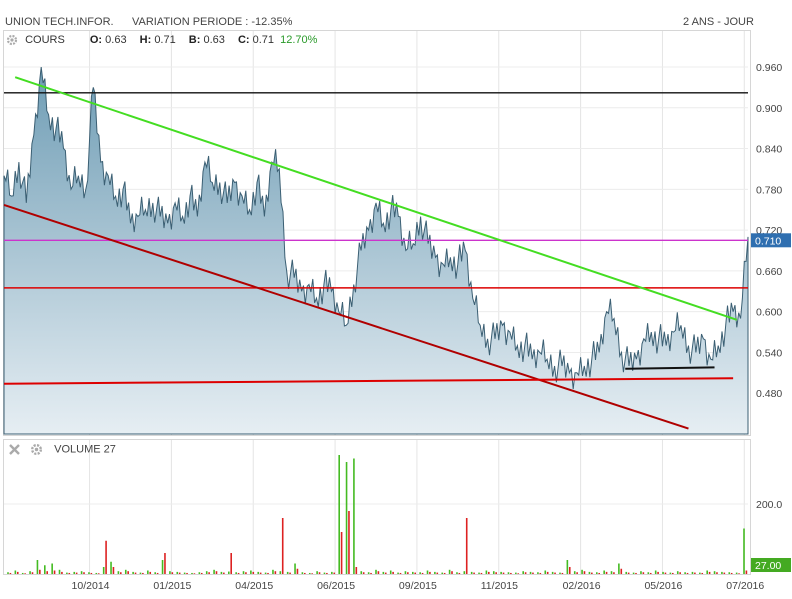 This screenshot has height=599, width=792. What do you see at coordinates (745, 586) in the screenshot?
I see `x-tick-label: 07/2016` at bounding box center [745, 586].